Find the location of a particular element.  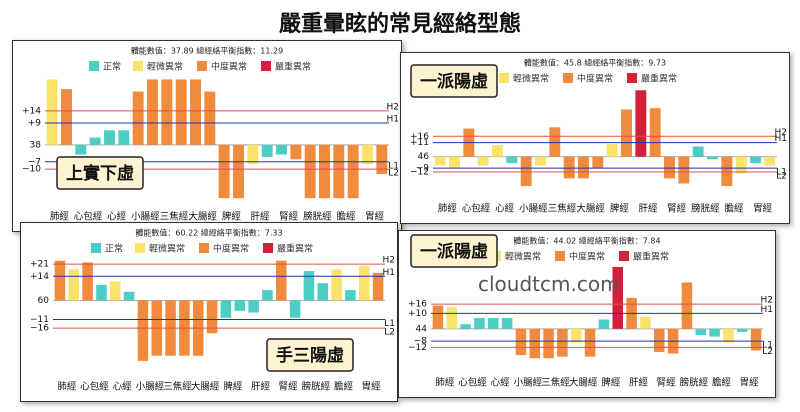

x-tick-label: 肝經 is located at coordinates (639, 383).